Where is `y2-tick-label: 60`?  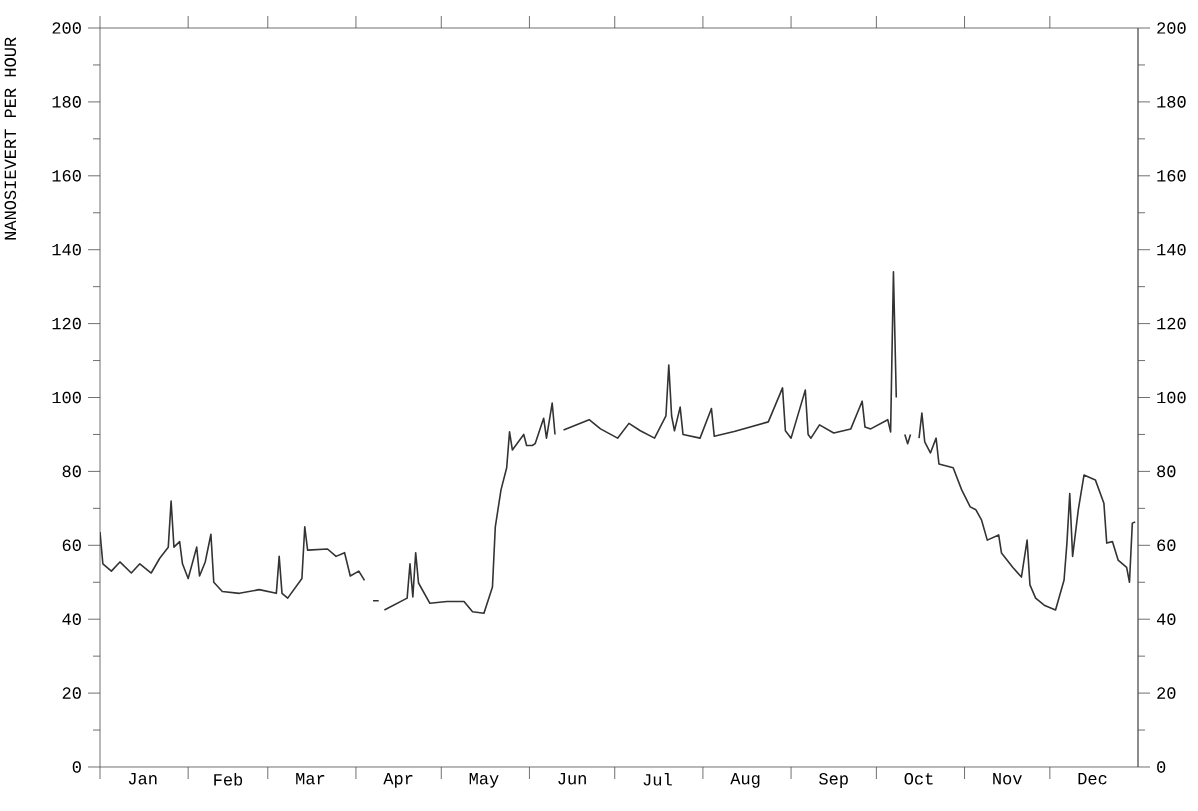
y2-tick-label: 60 is located at coordinates (1166, 545).